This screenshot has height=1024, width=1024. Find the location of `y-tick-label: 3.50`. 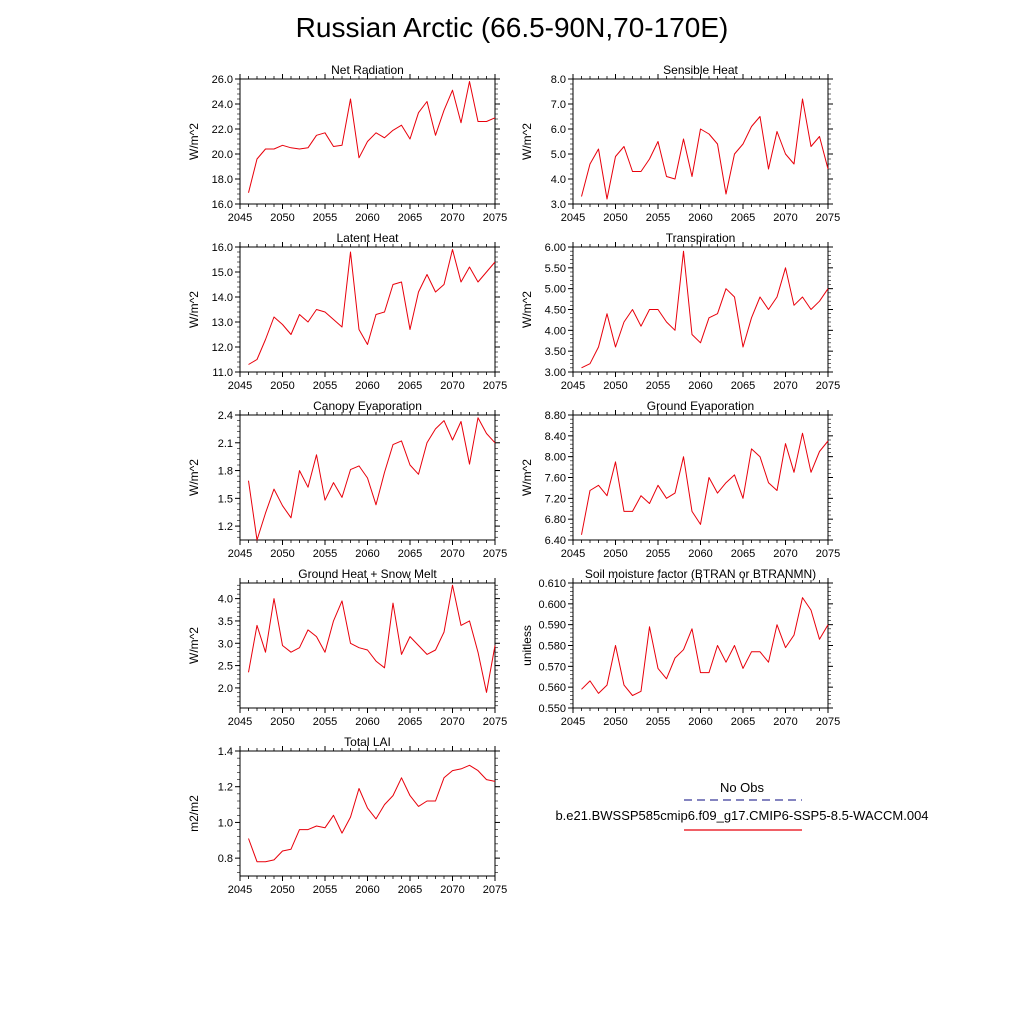

y-tick-label: 3.50 is located at coordinates (555, 352).